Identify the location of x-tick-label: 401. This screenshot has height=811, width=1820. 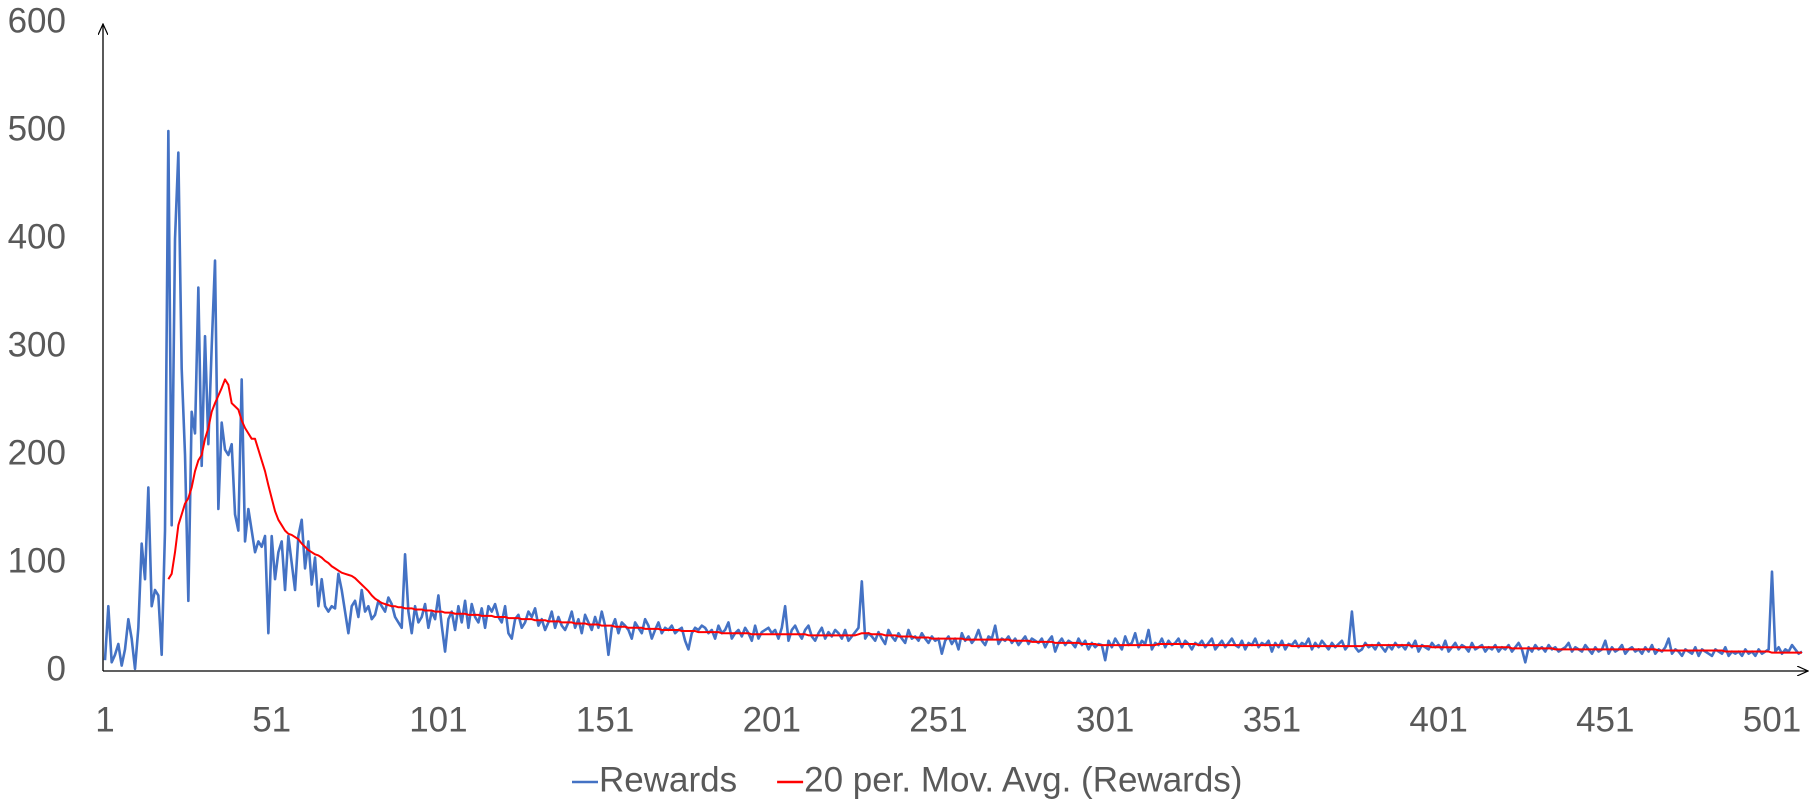
(1438, 719).